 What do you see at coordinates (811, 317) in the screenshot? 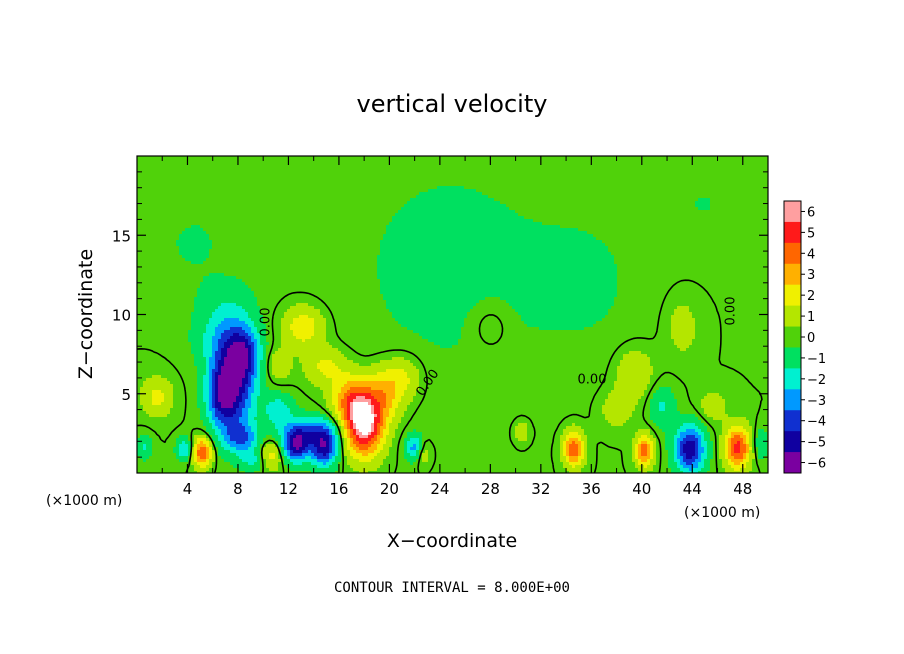
I see `colorbar-label: 1` at bounding box center [811, 317].